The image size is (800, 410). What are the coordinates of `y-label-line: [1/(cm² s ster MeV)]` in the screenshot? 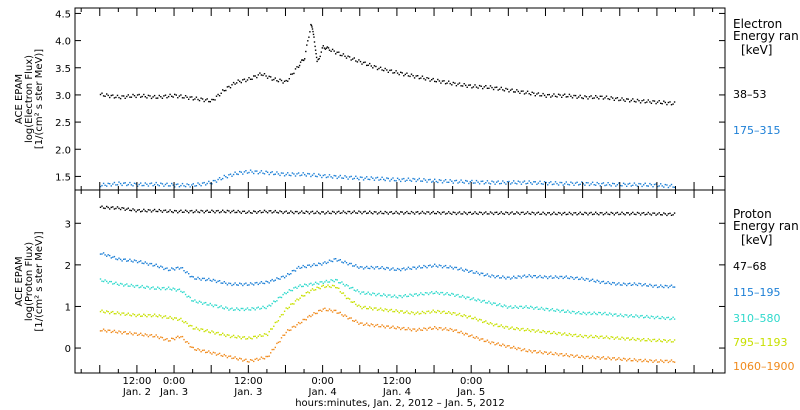 It's located at (39, 99).